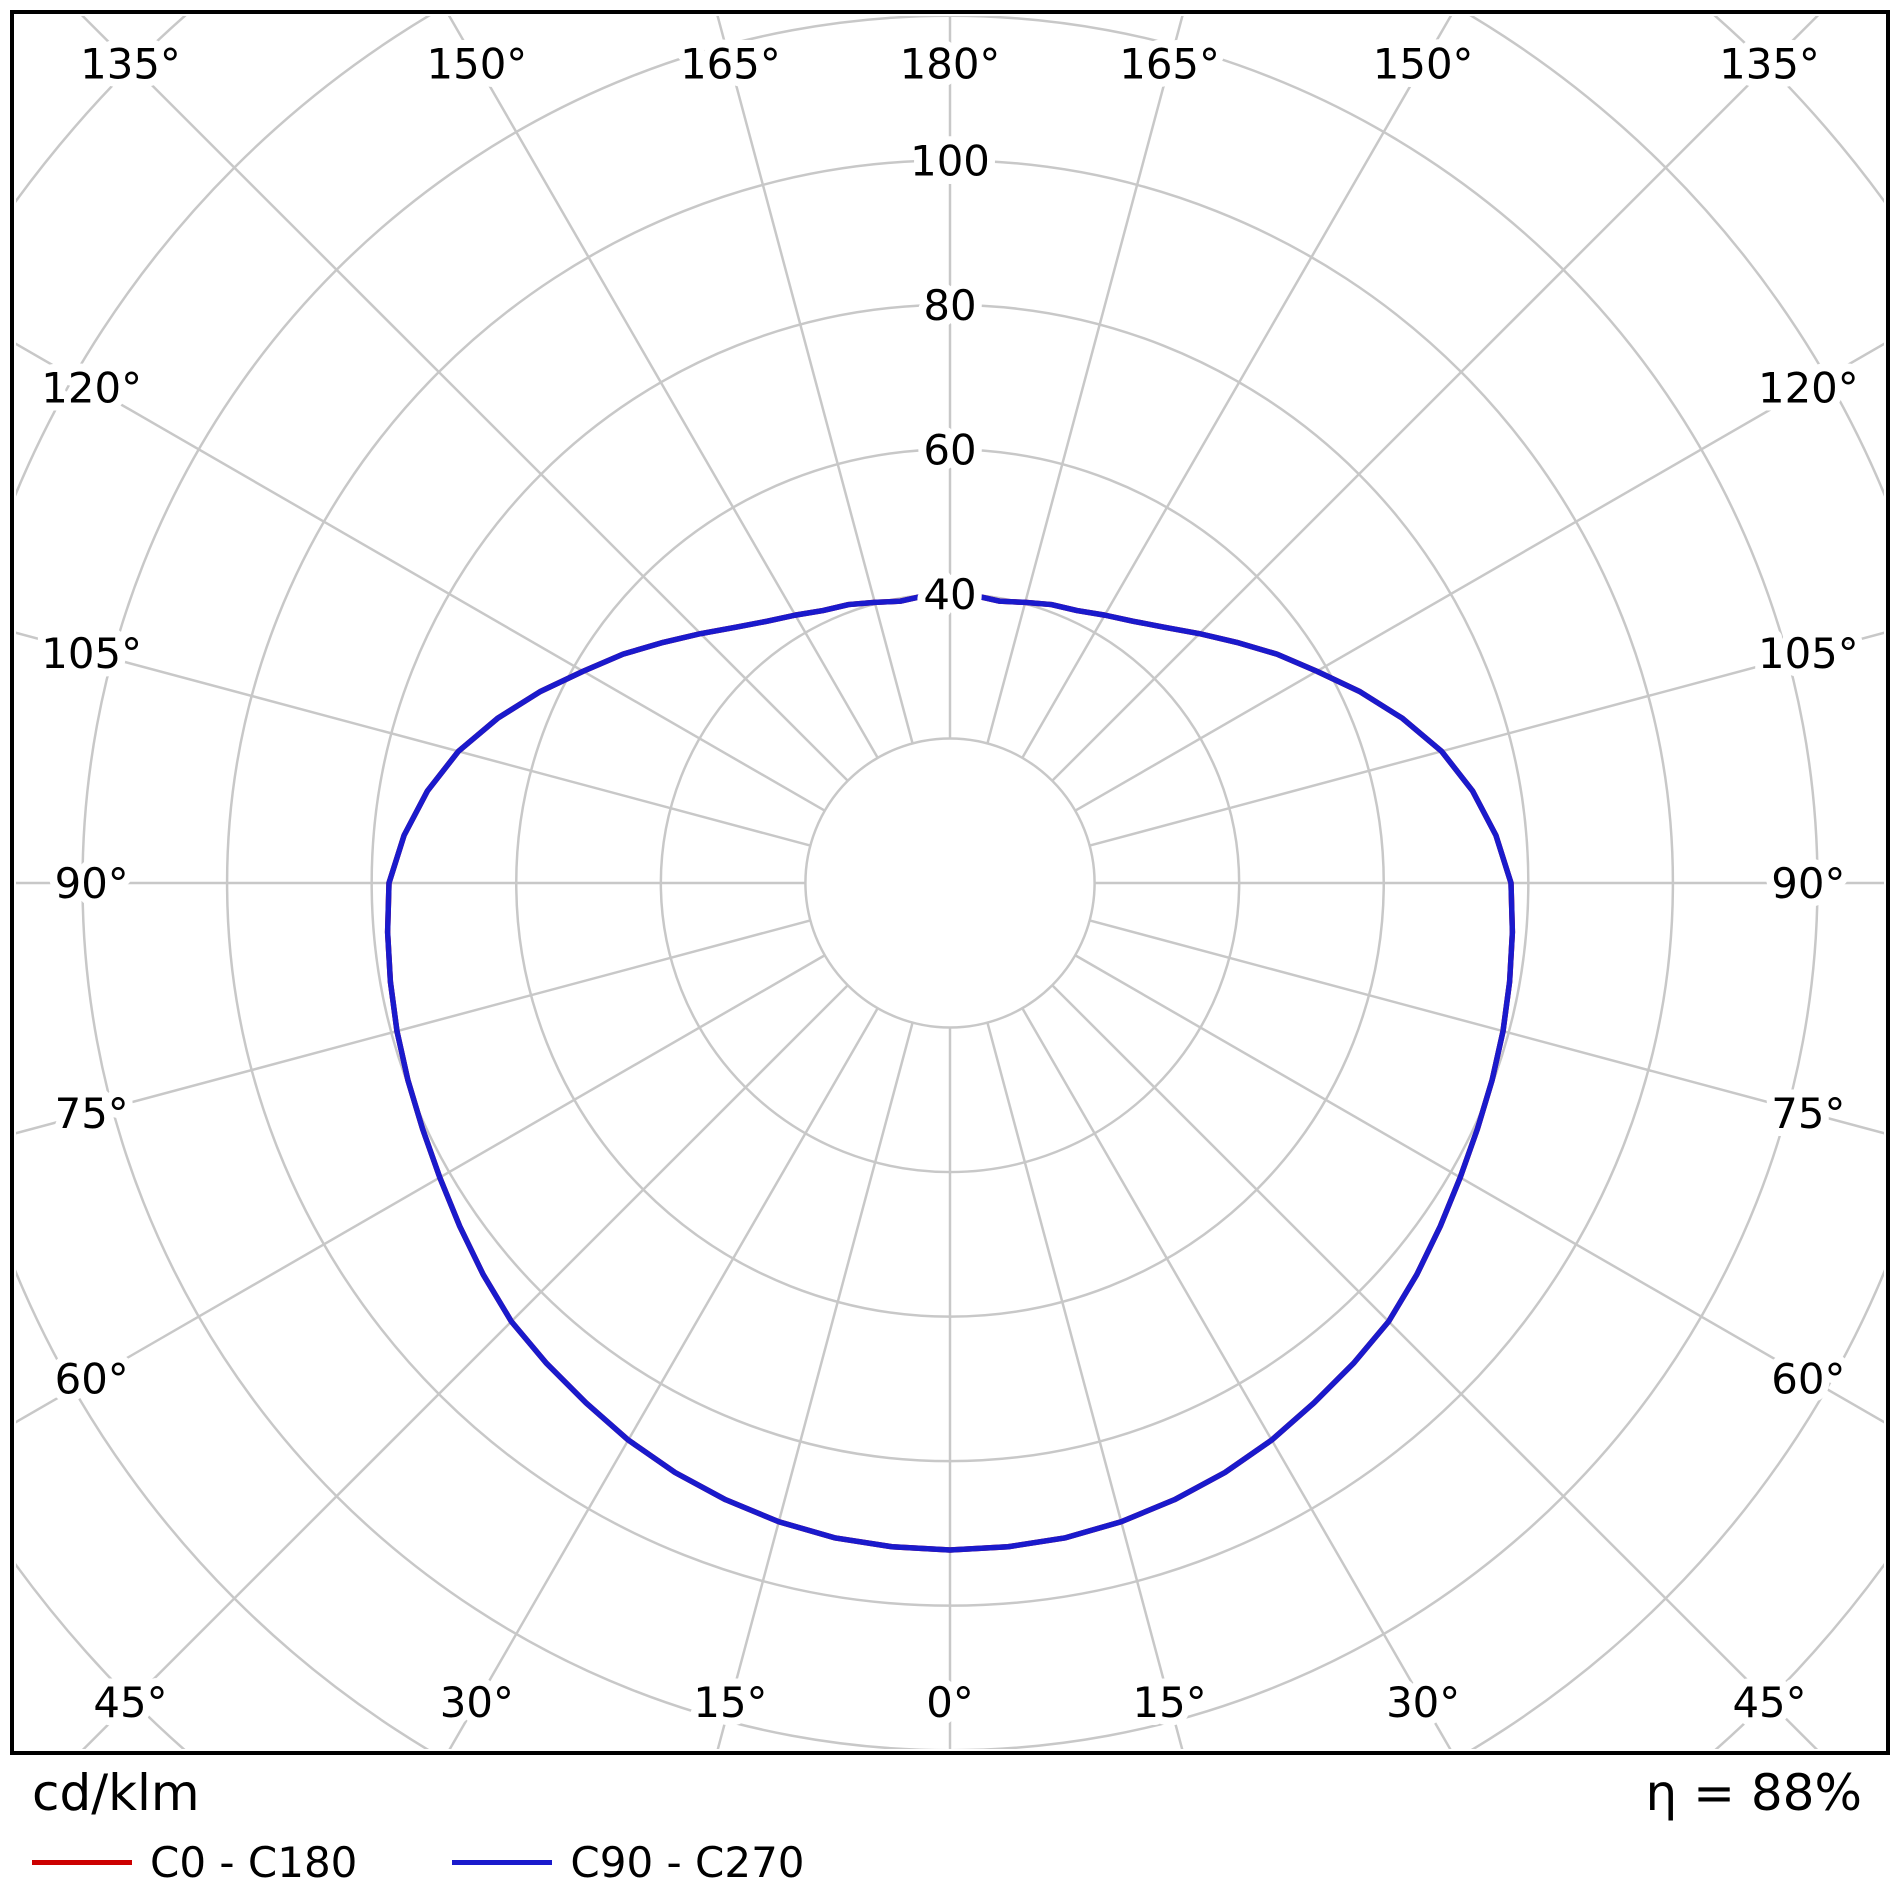 This screenshot has height=1900, width=1900. What do you see at coordinates (949, 594) in the screenshot?
I see `radial-tick-label: 40` at bounding box center [949, 594].